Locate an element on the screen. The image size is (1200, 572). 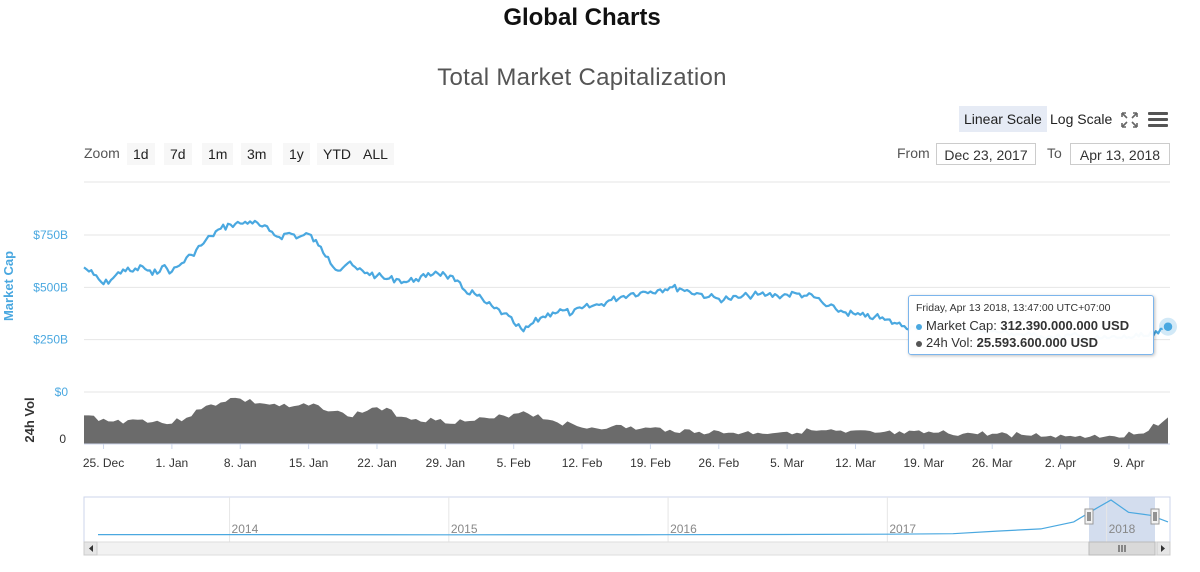
from-label: From is located at coordinates (913, 153).